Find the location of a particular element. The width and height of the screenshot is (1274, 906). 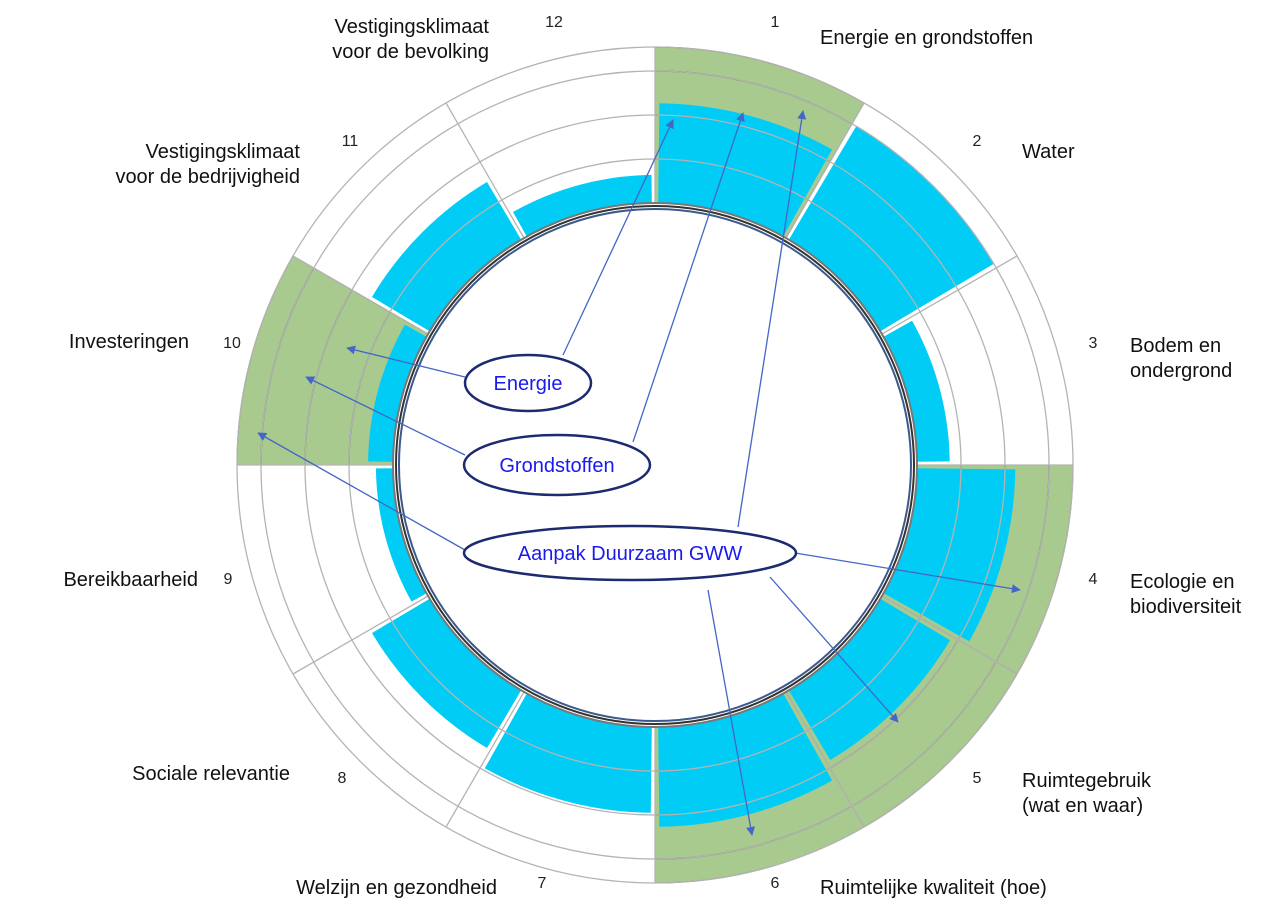

segment-12-label: Vestigingsklimaat is located at coordinates (411, 27).